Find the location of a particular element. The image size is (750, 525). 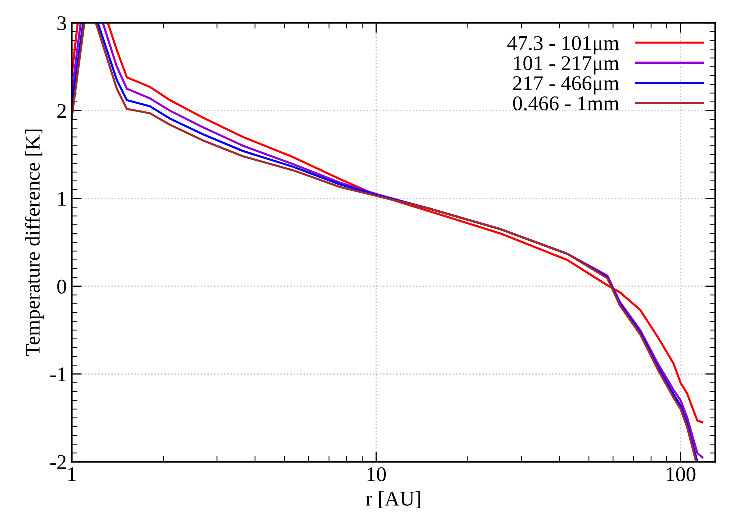

y-tick-label: 3 is located at coordinates (62, 23).